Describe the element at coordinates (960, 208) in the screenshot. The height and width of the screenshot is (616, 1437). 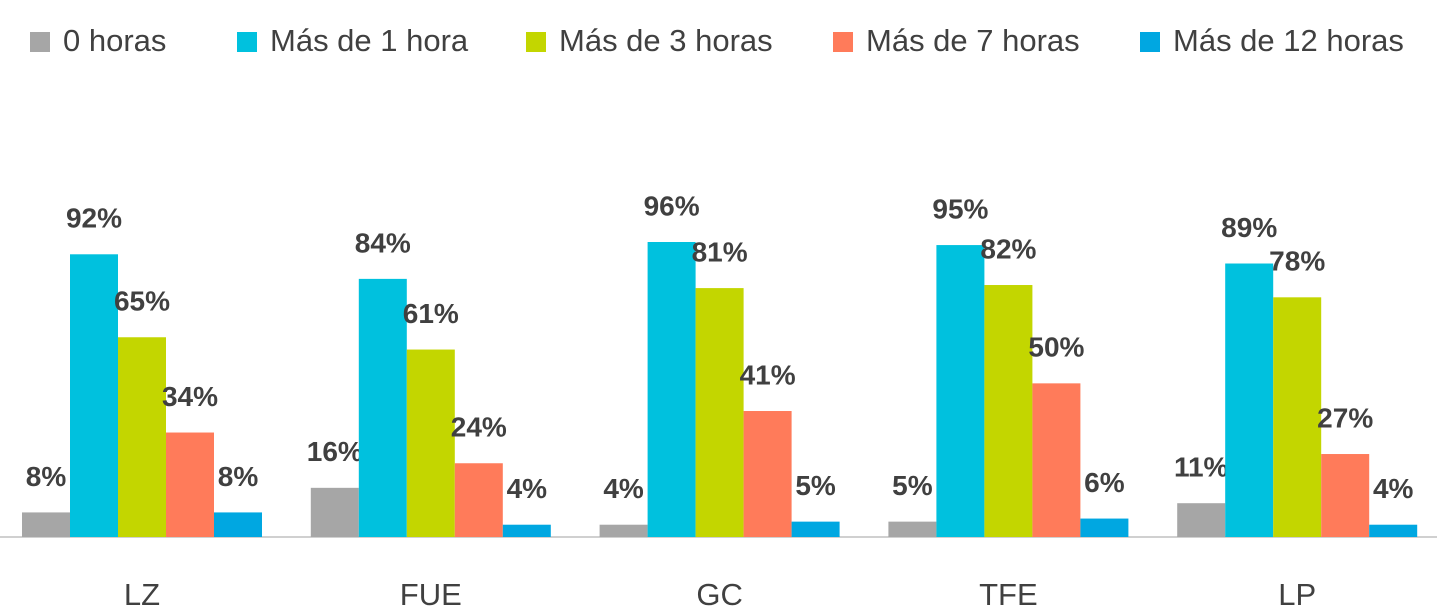
I see `value-label: 95%` at that location.